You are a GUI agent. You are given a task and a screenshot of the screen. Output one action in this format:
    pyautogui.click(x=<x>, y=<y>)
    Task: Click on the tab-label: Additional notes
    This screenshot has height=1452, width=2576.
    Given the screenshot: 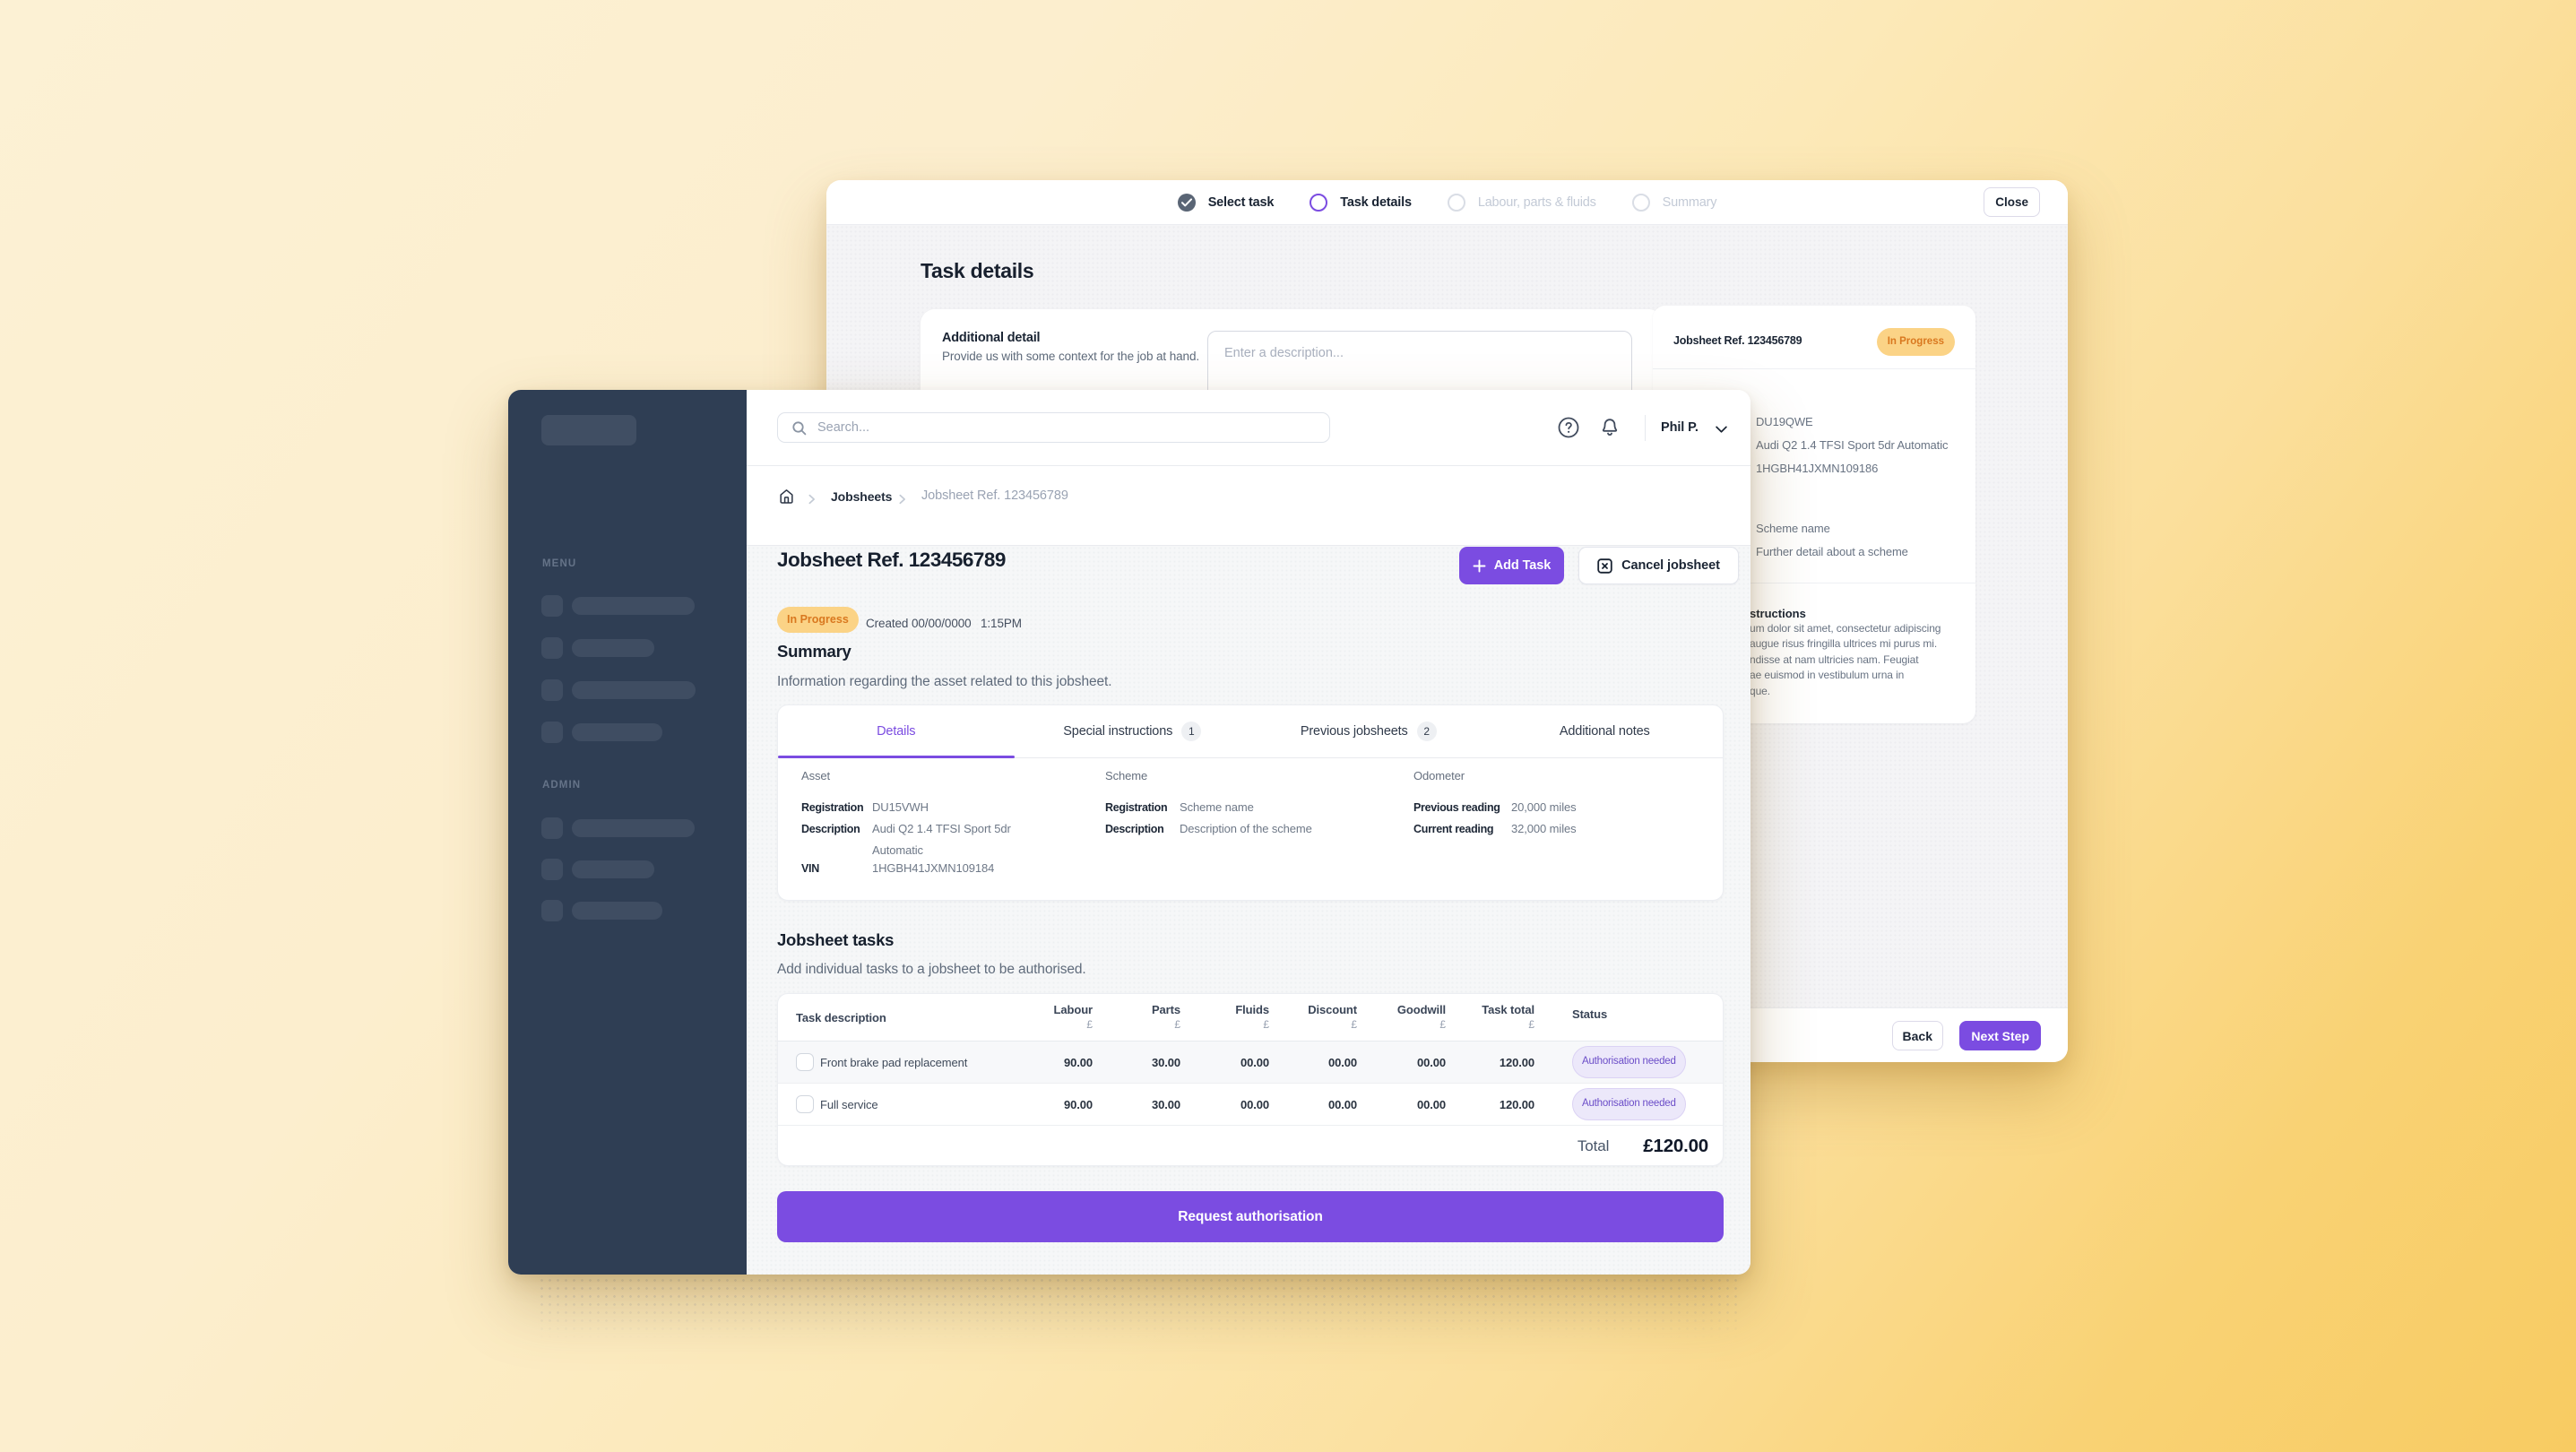 What is the action you would take?
    pyautogui.click(x=1604, y=731)
    